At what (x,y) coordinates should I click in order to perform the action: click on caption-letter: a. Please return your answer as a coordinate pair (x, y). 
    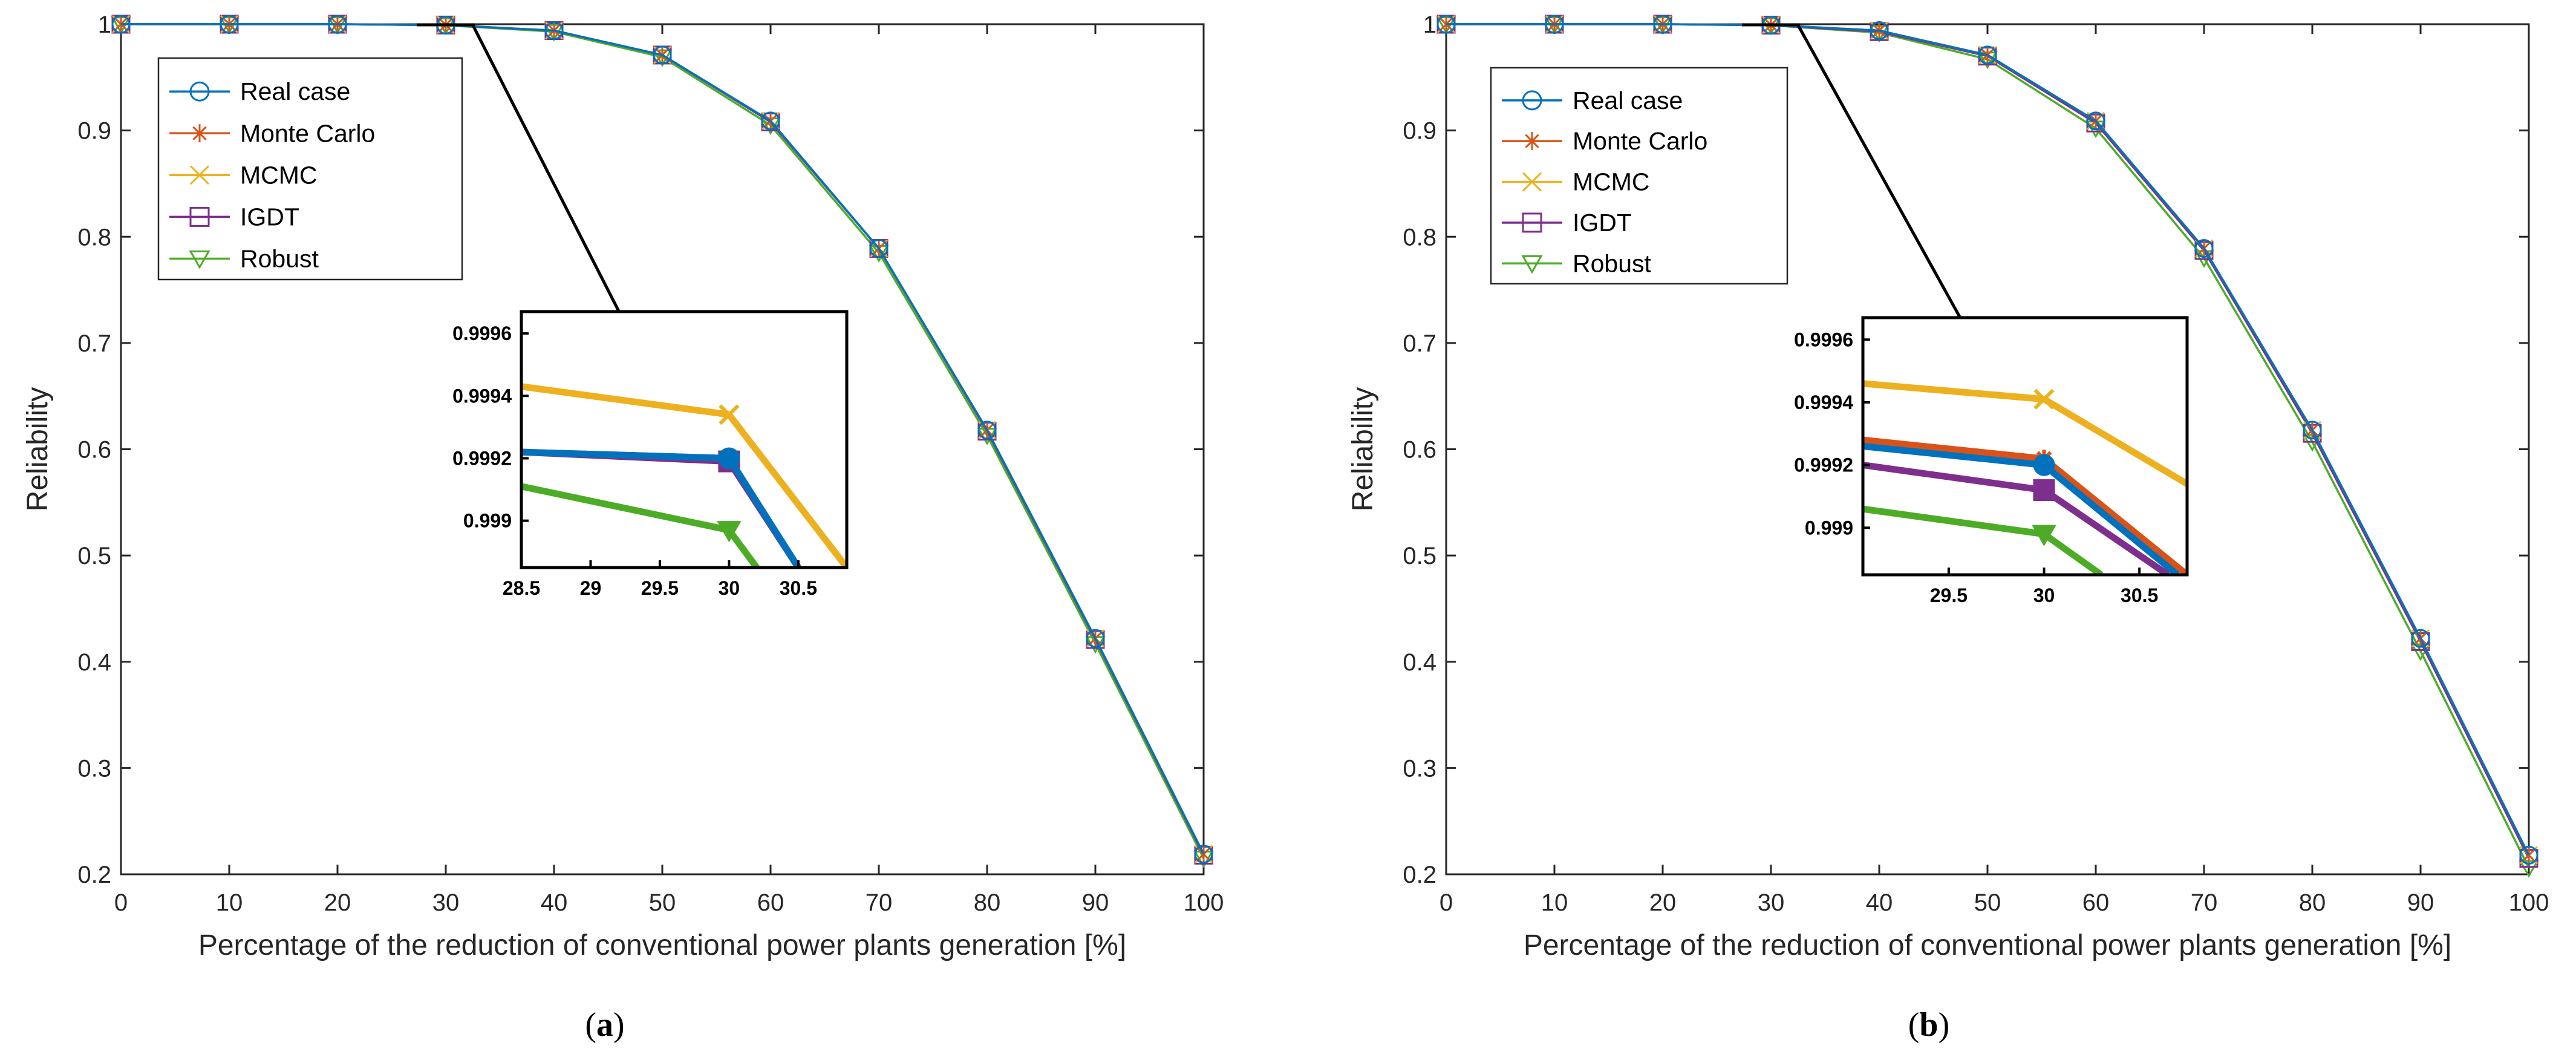
    Looking at the image, I should click on (604, 1025).